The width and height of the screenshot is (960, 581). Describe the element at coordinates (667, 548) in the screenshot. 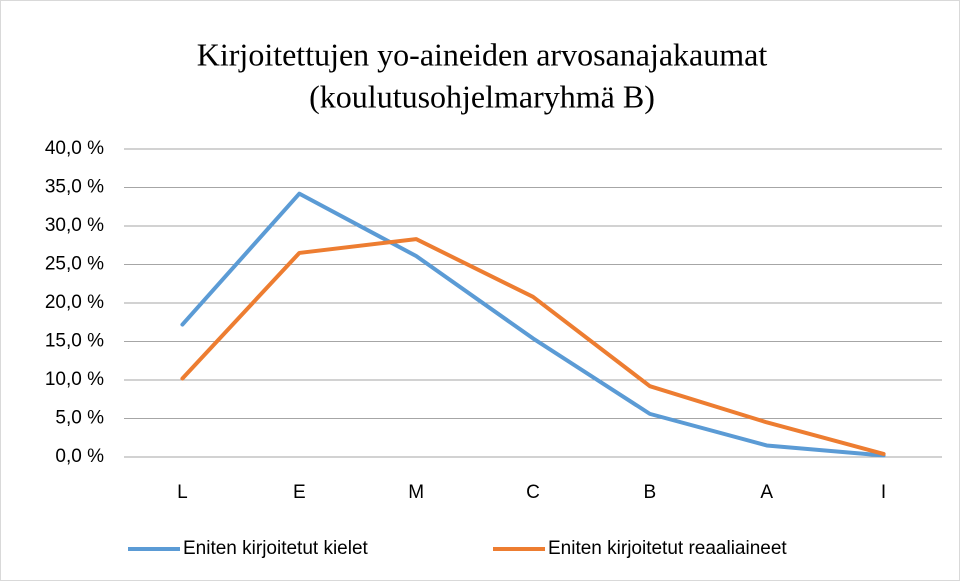

I see `legend-label: Eniten kirjoitetut reaaliaineet` at that location.